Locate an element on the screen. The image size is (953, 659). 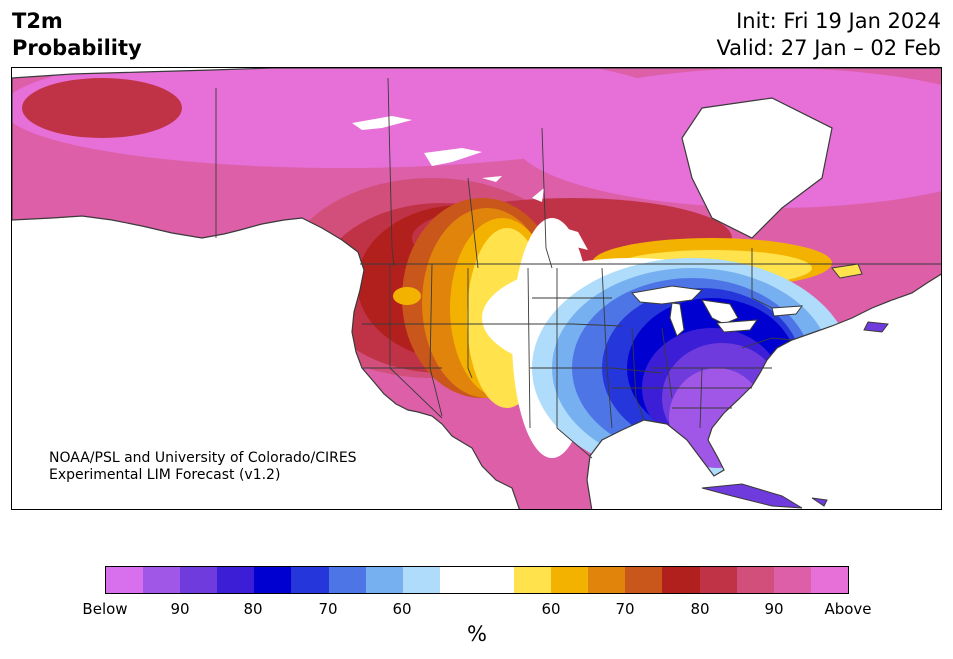
great-lakes is located at coordinates (717, 311).